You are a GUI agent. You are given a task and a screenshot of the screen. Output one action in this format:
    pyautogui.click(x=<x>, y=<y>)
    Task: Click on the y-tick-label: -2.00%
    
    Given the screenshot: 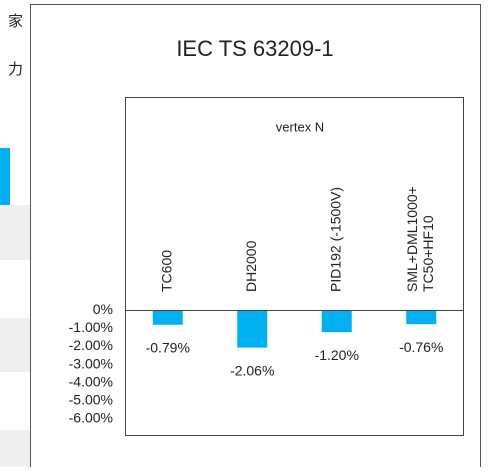 What is the action you would take?
    pyautogui.click(x=91, y=345)
    